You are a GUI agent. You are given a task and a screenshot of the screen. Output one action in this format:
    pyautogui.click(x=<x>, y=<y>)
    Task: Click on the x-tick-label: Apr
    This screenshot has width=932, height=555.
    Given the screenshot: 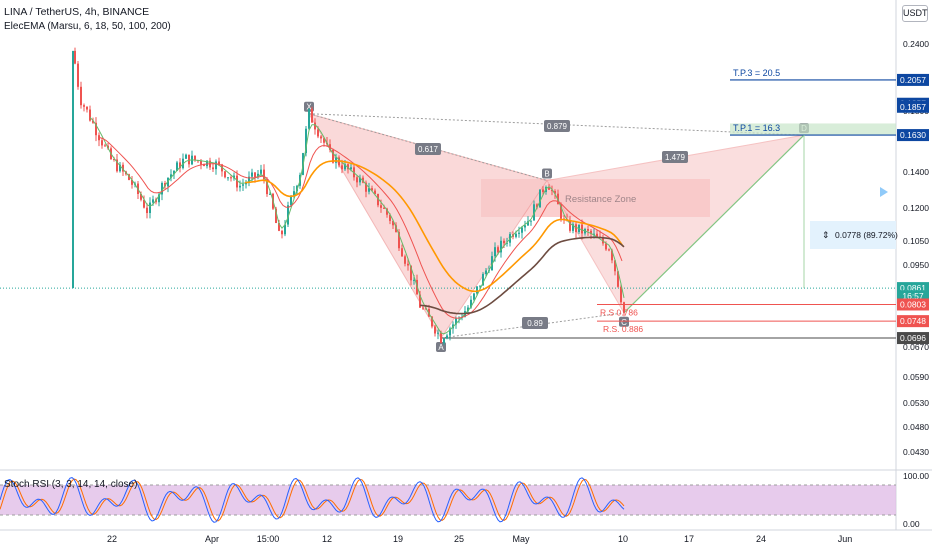 What is the action you would take?
    pyautogui.click(x=212, y=539)
    